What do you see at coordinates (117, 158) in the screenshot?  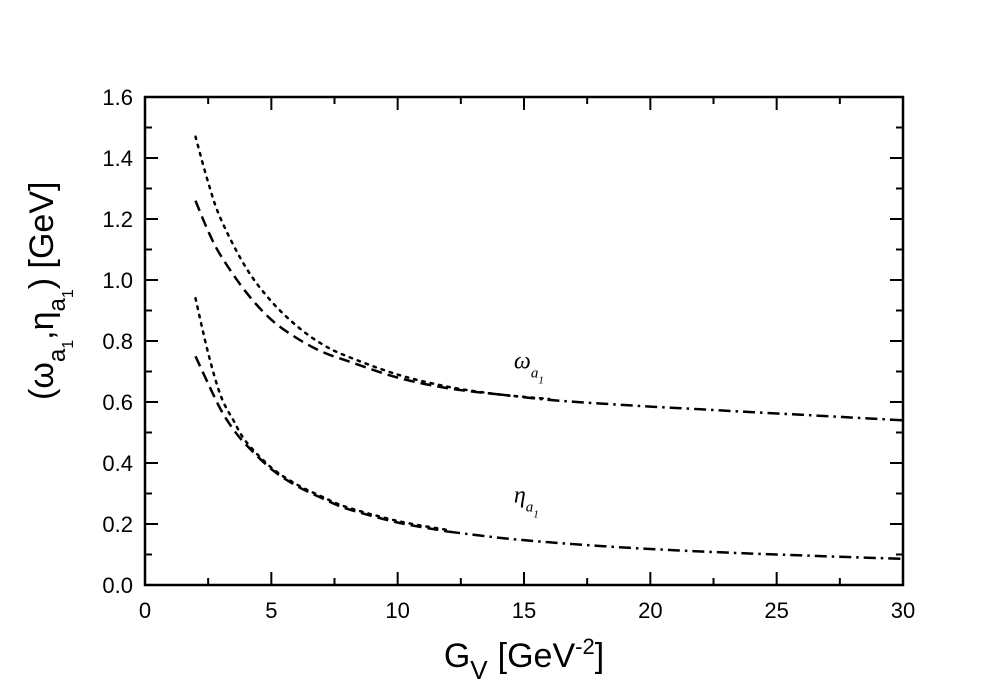 I see `y-tick-label: 1.4` at bounding box center [117, 158].